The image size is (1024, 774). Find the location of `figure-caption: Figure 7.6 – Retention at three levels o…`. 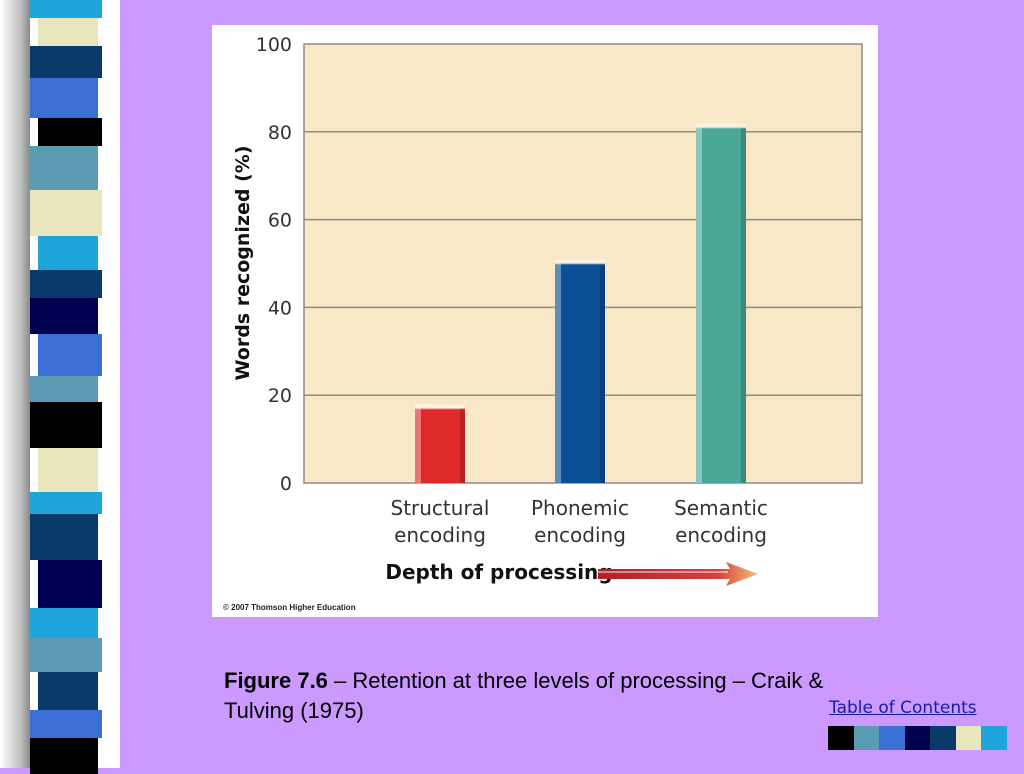

figure-caption: Figure 7.6 – Retention at three levels o… is located at coordinates (524, 696).